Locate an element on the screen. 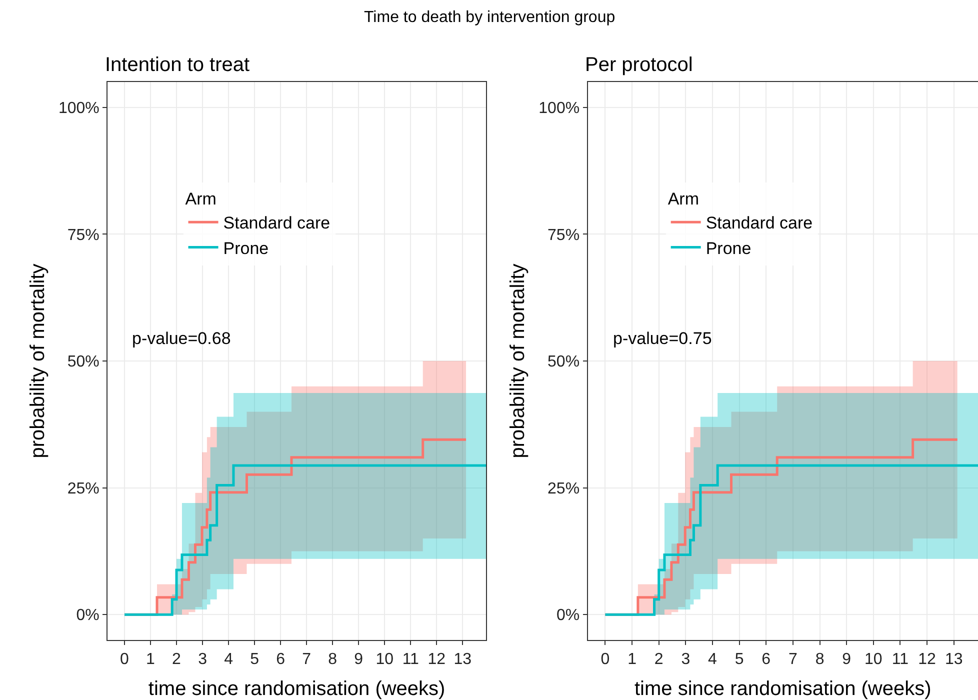 Image resolution: width=978 pixels, height=700 pixels. chart-subtitle: Per protocol is located at coordinates (639, 65).